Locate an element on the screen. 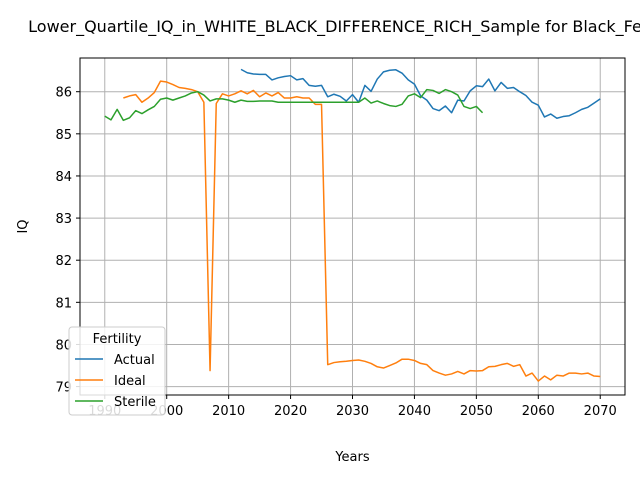 This screenshot has height=480, width=640. x-tick-label: 2030 is located at coordinates (352, 411).